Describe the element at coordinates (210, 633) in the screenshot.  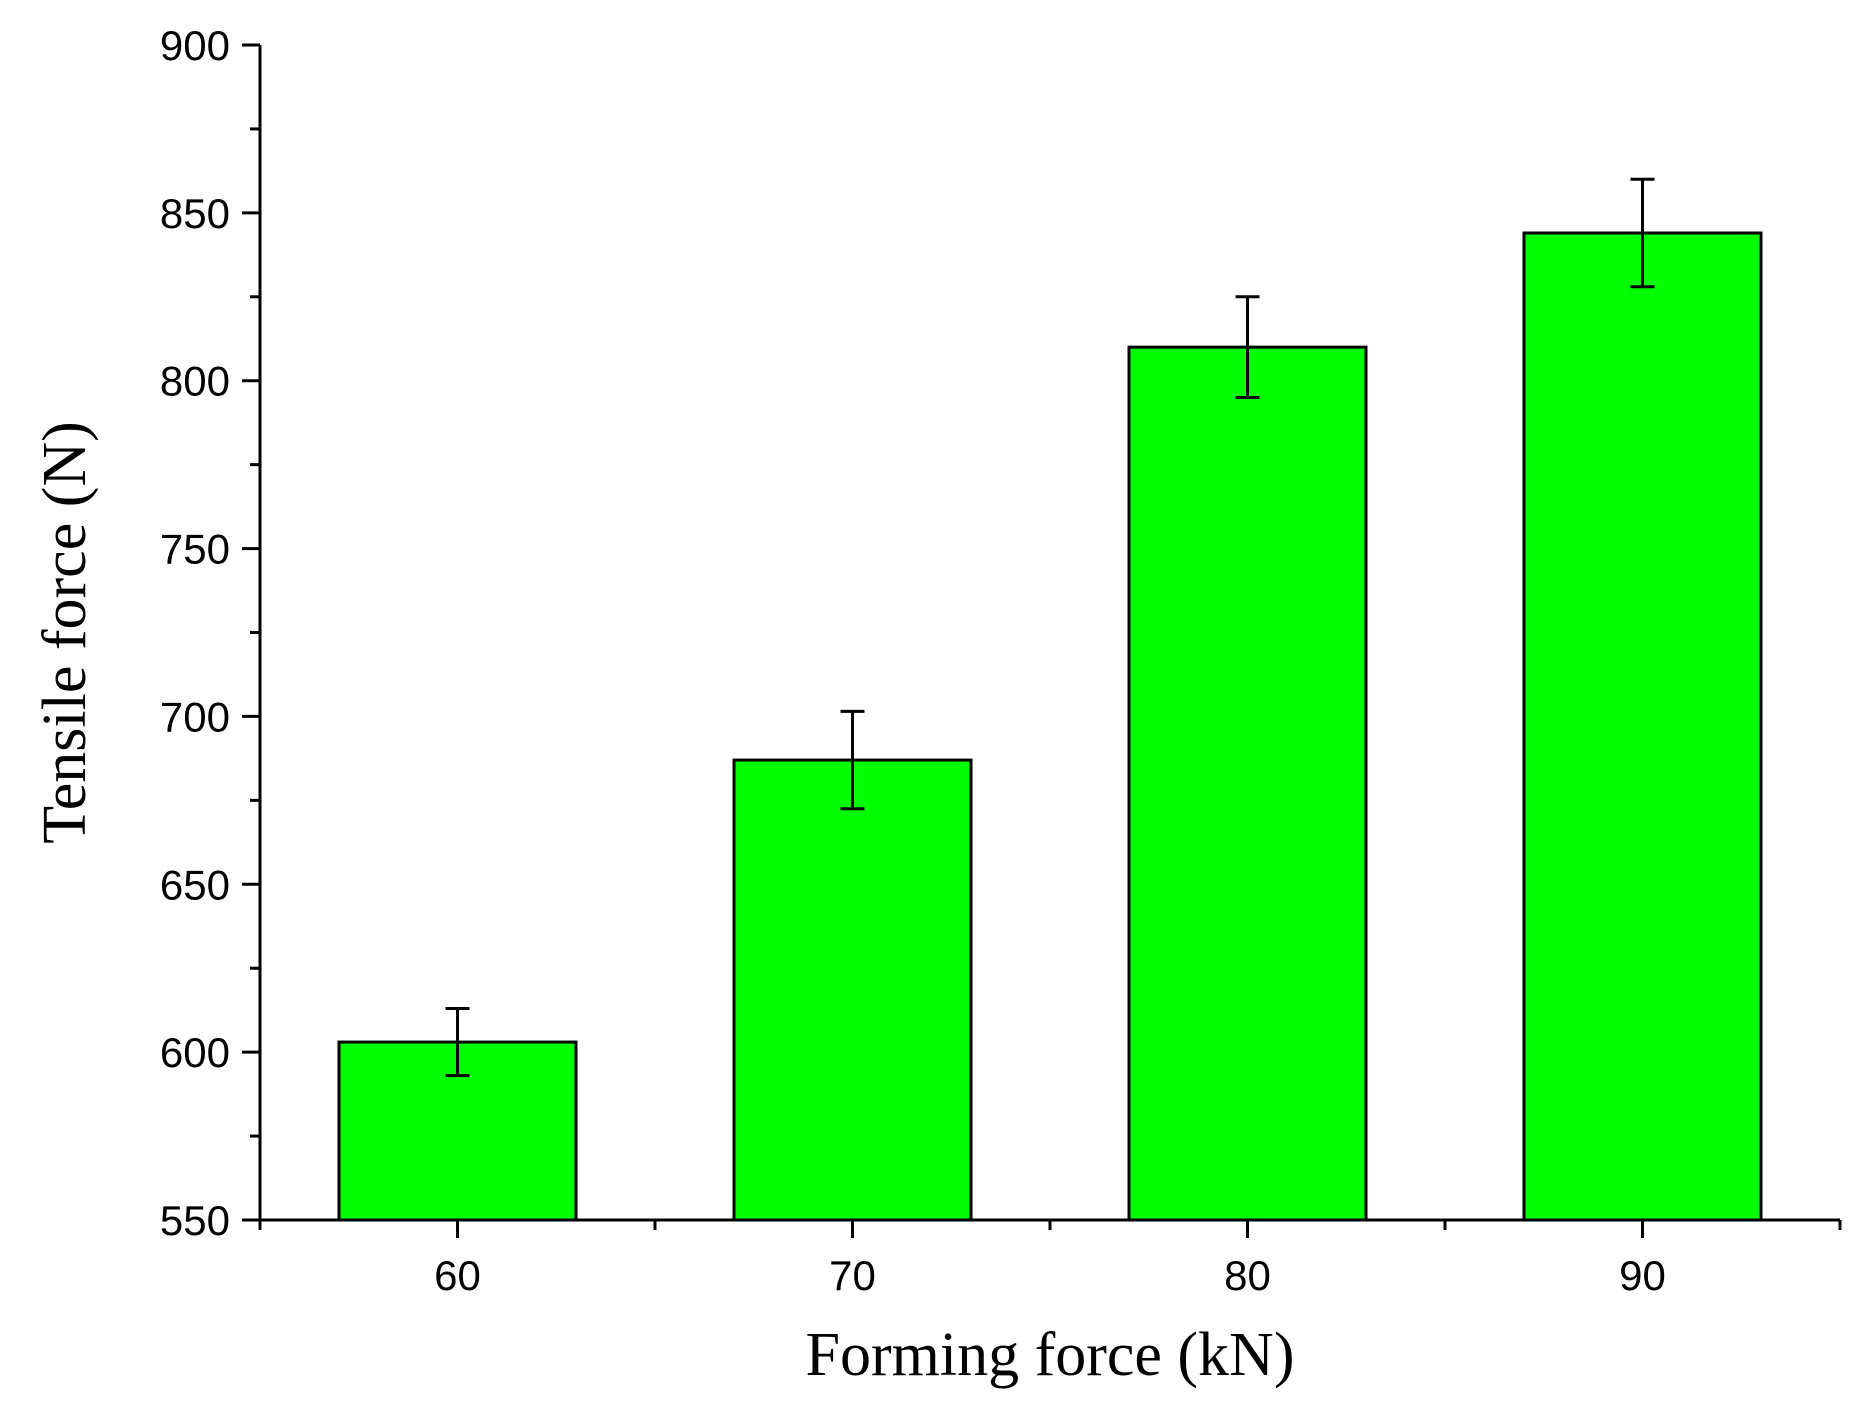
I see `y-ticks-layer: 550 600 650 700 750 800 850 900` at that location.